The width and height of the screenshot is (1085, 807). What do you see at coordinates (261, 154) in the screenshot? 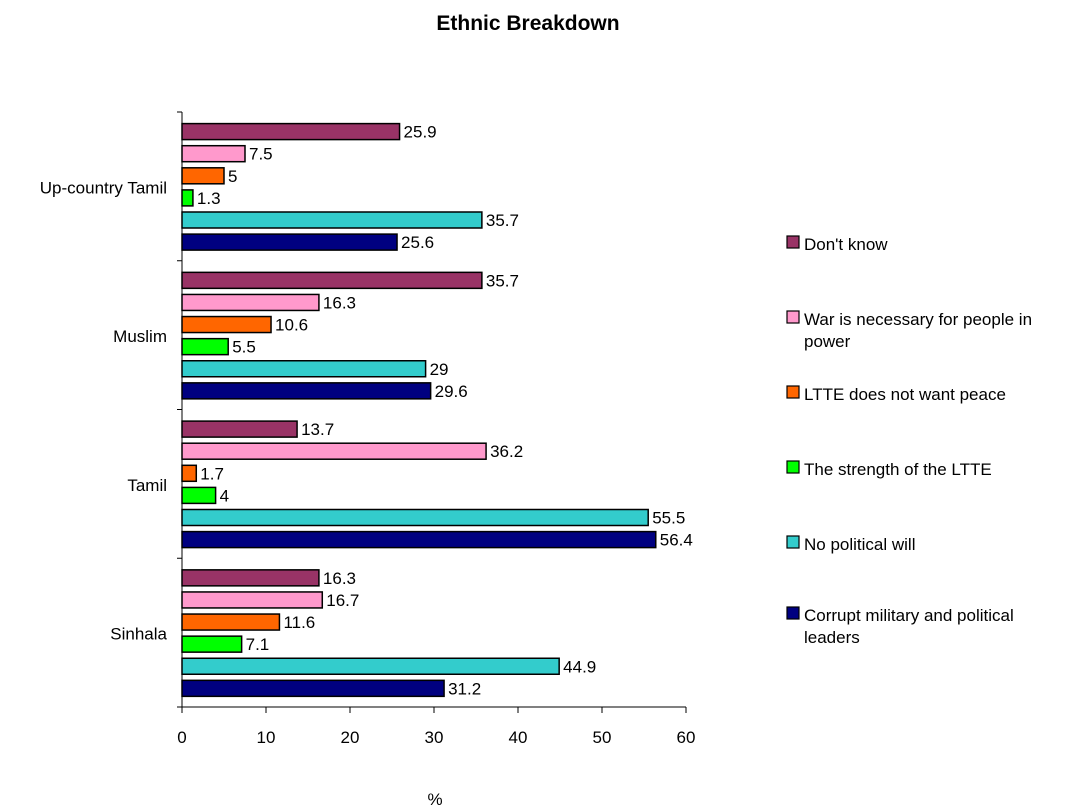
I see `data-label: 7.5` at bounding box center [261, 154].